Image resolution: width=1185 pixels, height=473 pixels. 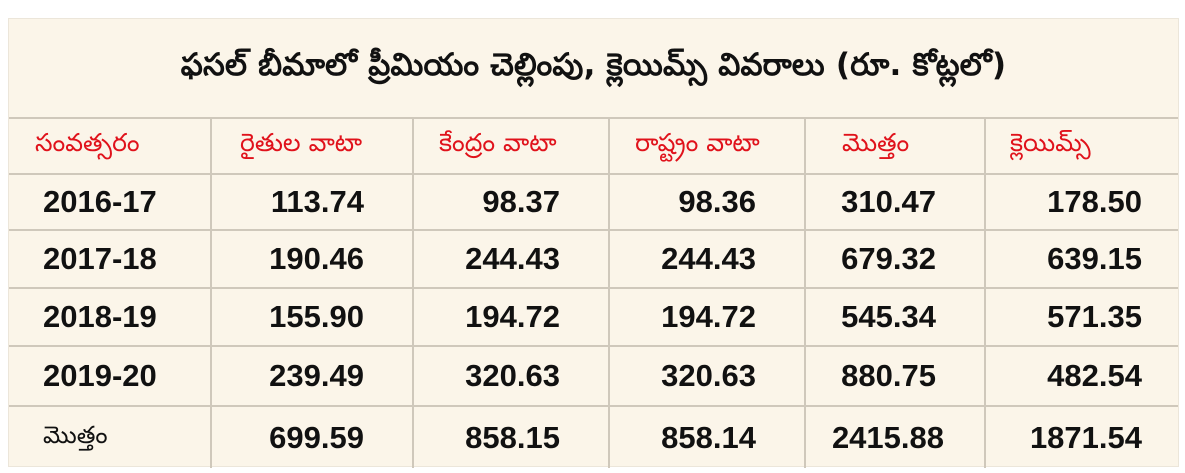 What do you see at coordinates (1094, 201) in the screenshot?
I see `cell-claims: 178.50` at bounding box center [1094, 201].